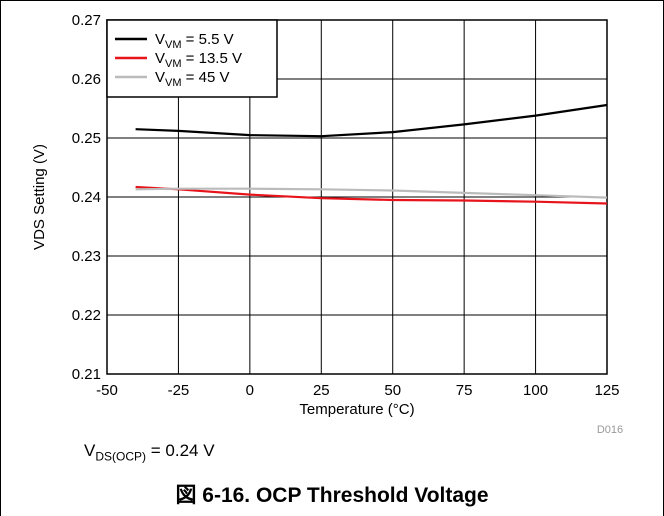  Describe the element at coordinates (332, 495) in the screenshot. I see `figure-caption: 図 6-16. OCP Threshold Voltage` at that location.